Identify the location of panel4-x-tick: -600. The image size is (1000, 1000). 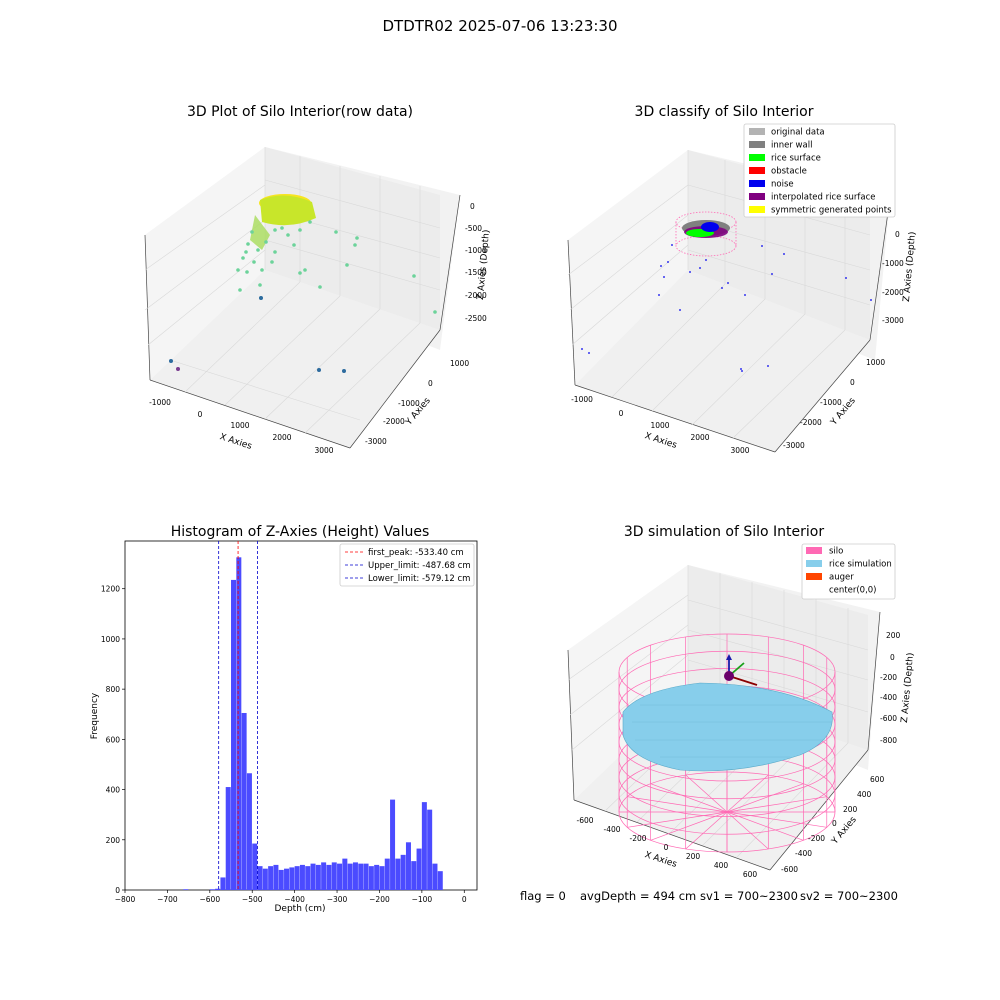
(584, 820).